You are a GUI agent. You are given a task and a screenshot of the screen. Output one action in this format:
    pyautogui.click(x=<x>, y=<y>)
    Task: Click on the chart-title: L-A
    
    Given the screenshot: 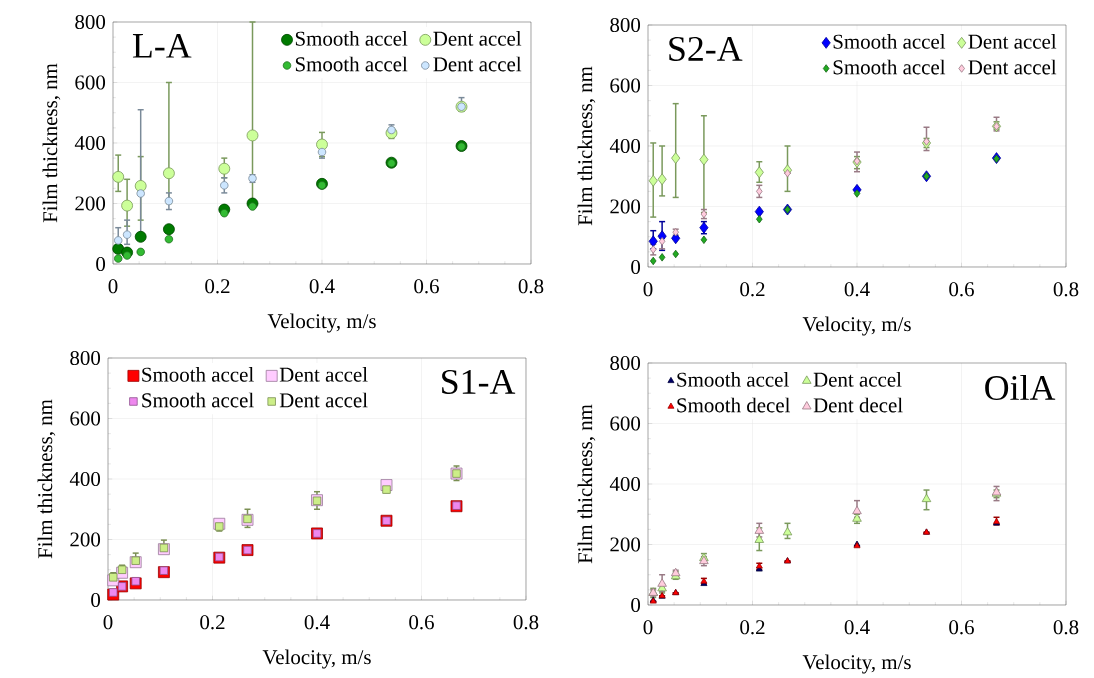 What is the action you would take?
    pyautogui.click(x=162, y=45)
    